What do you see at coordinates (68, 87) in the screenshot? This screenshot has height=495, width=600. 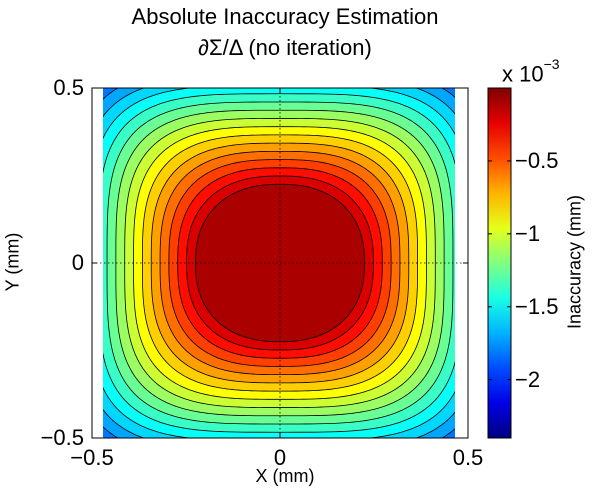 I see `y-tick-label: 0.5` at bounding box center [68, 87].